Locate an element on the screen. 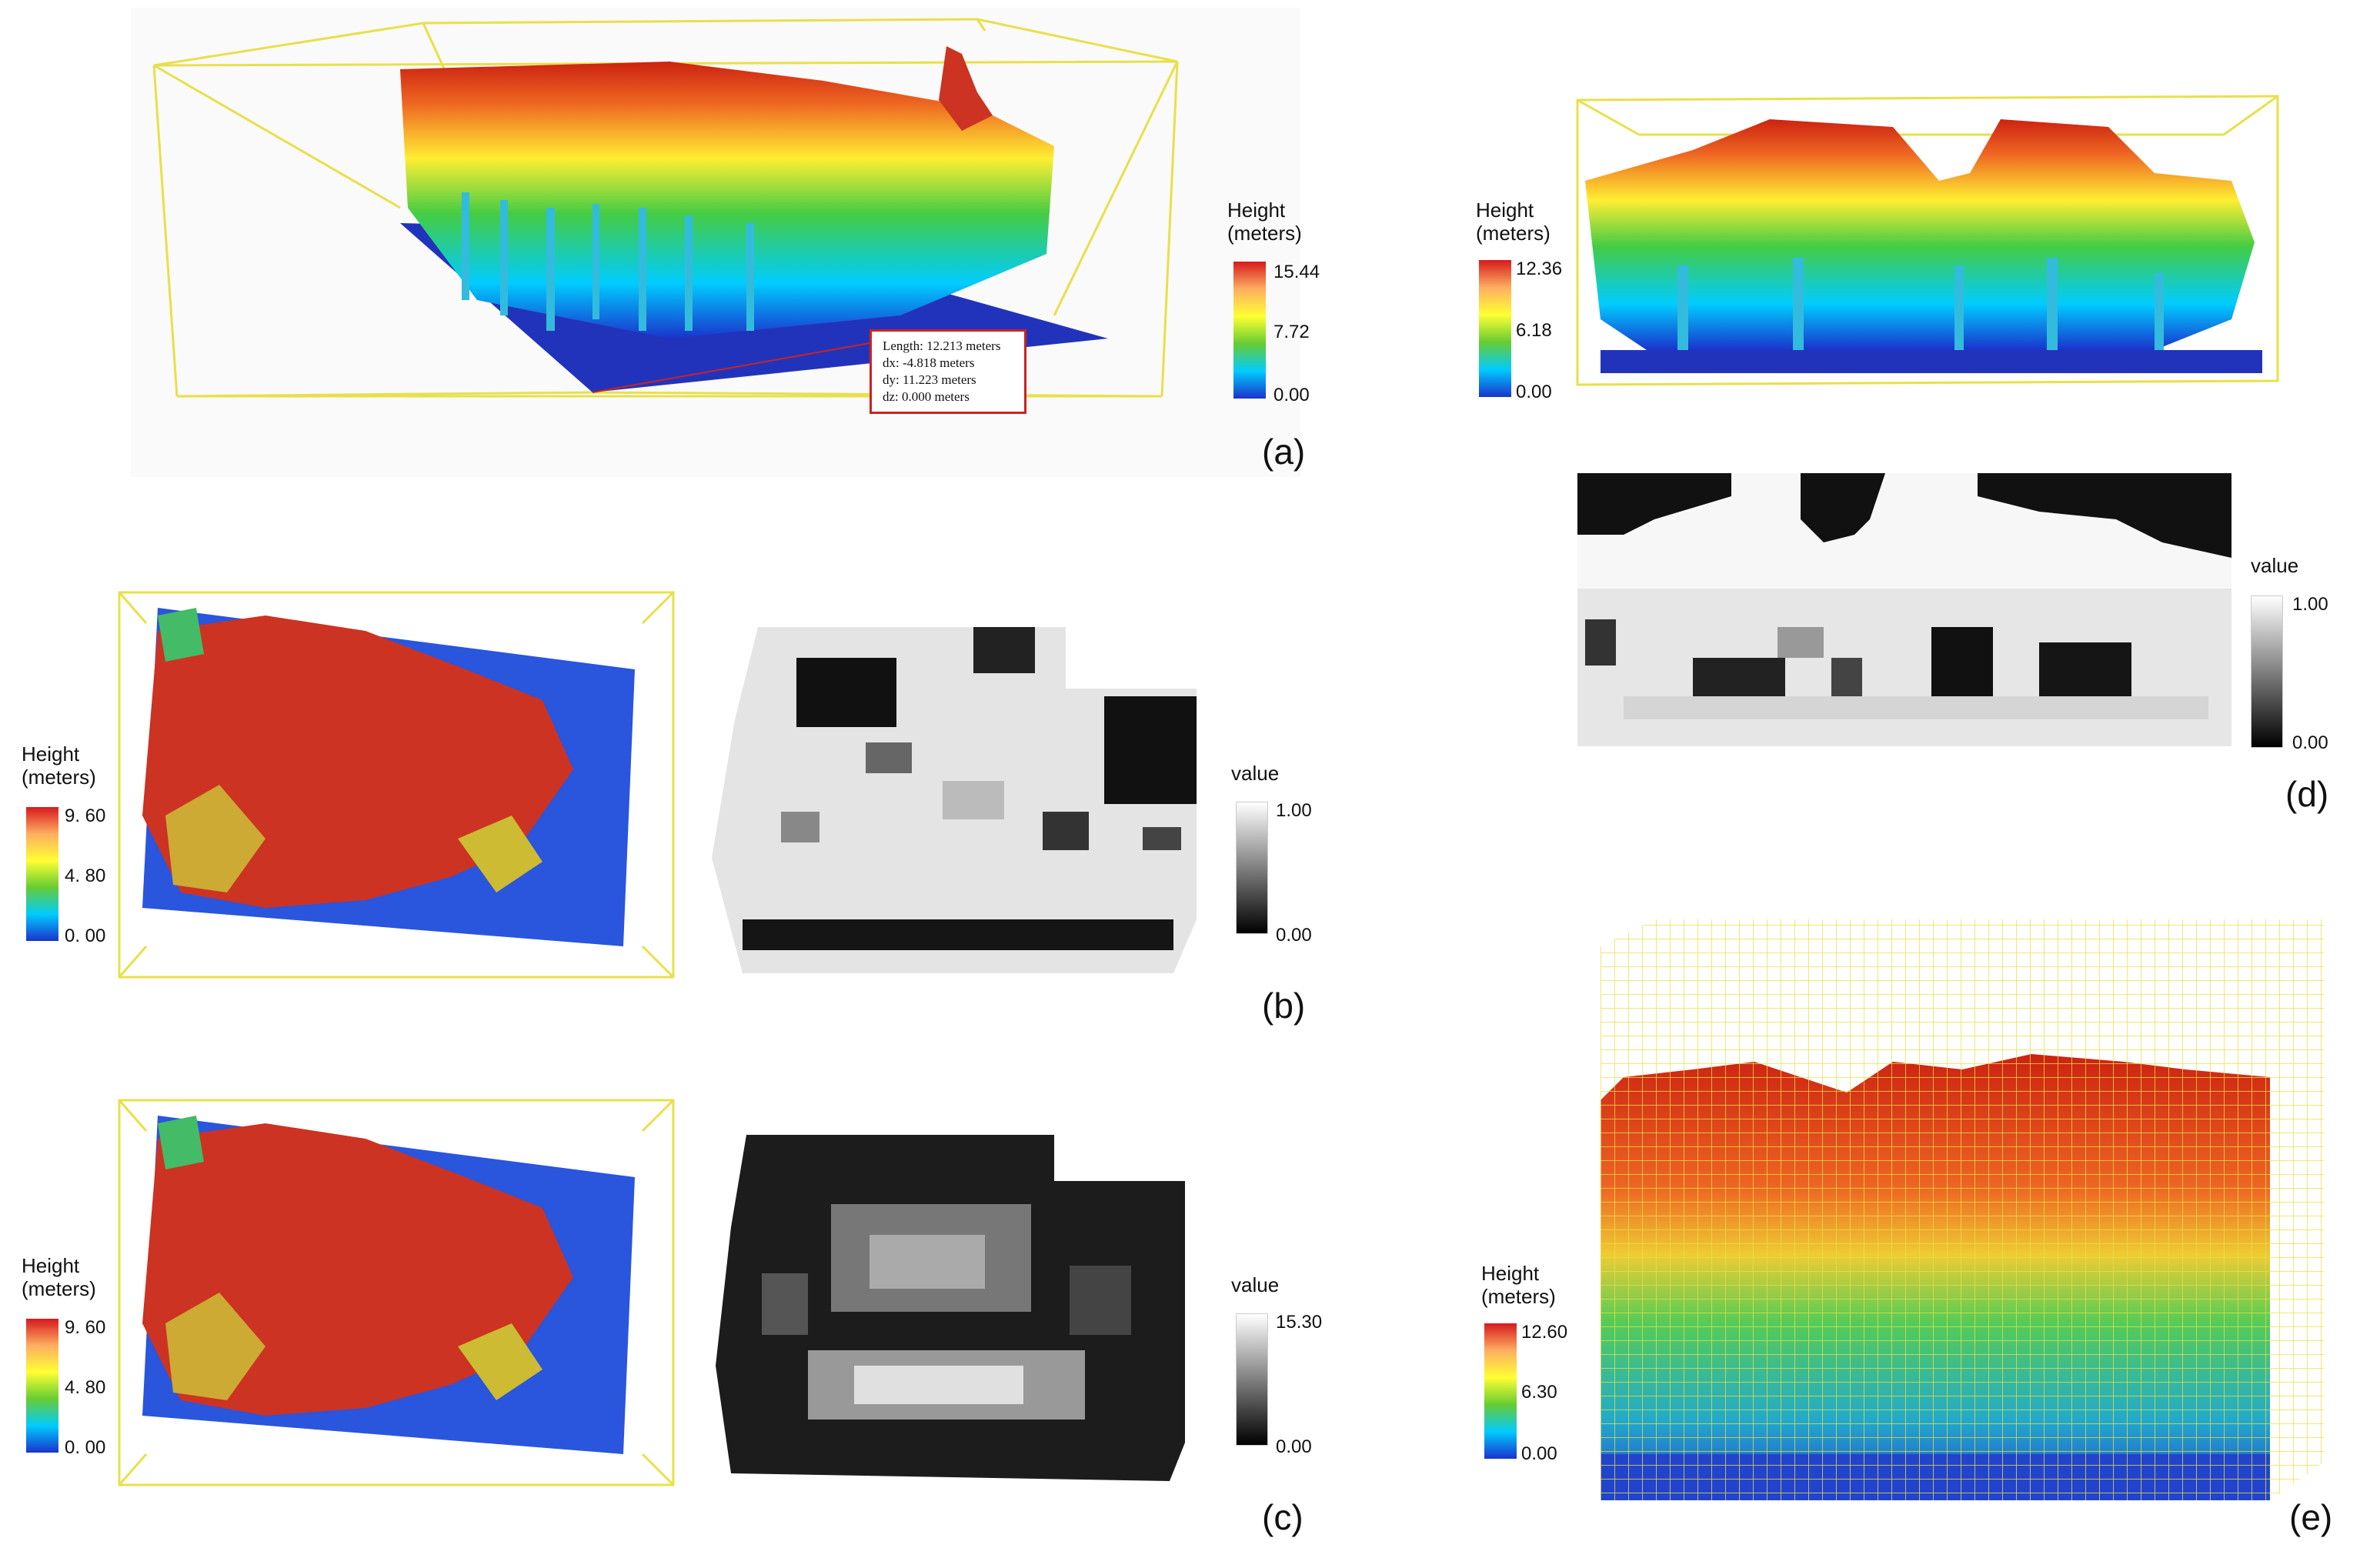  panel-label-c: (c) is located at coordinates (1283, 1517).